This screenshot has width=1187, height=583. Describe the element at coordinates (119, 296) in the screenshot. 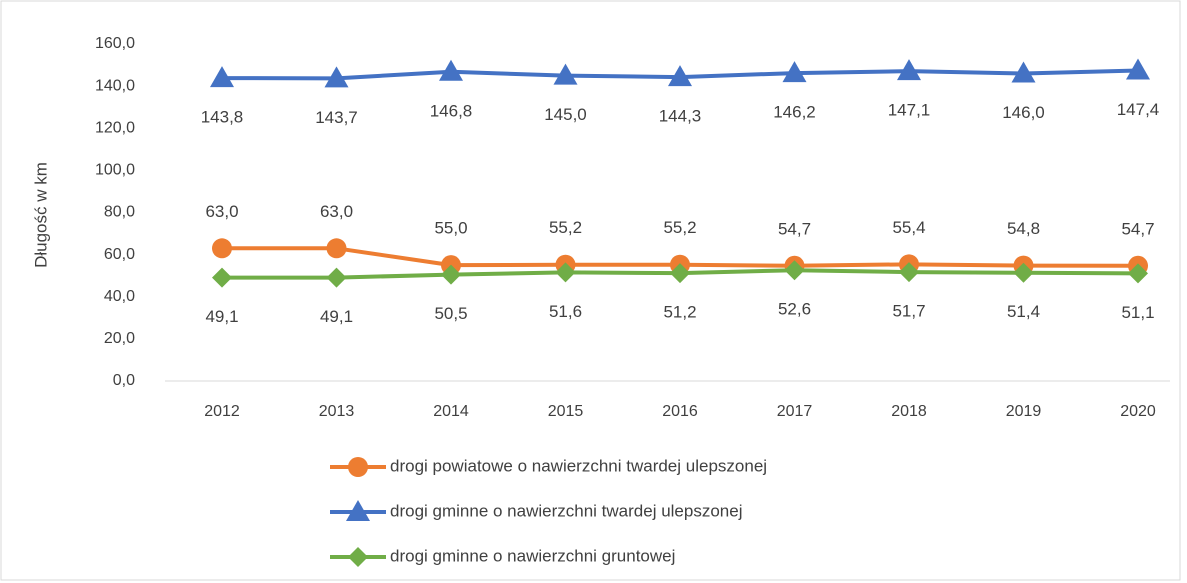

I see `y-tick-label: 40,0` at that location.